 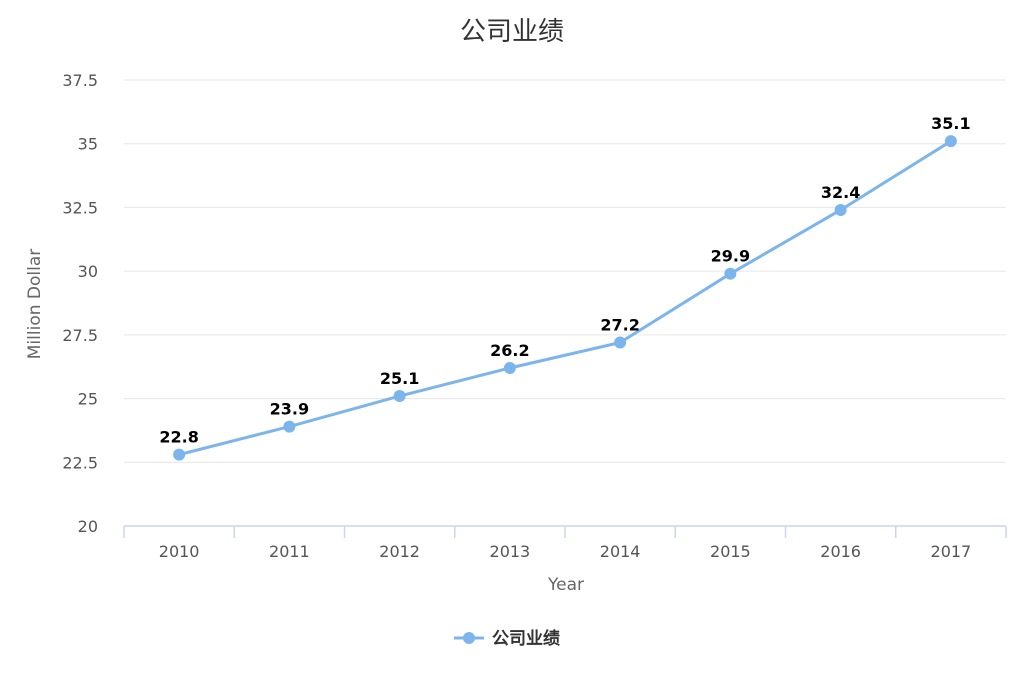 I want to click on y-tick-label: 22.5, so click(x=80, y=462).